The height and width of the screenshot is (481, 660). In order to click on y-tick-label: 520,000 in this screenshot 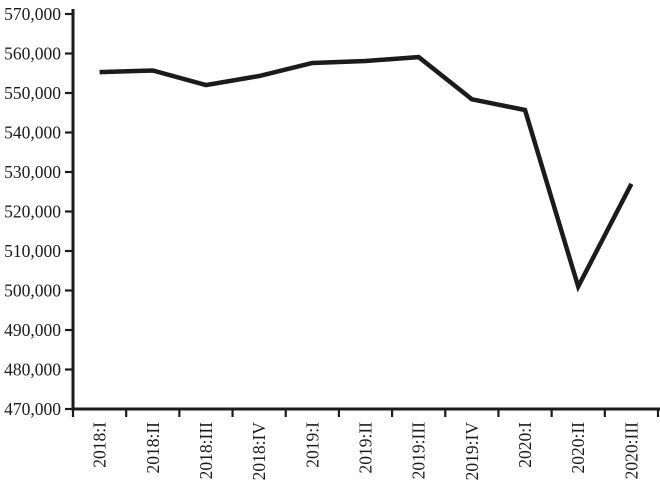, I will do `click(32, 212)`.